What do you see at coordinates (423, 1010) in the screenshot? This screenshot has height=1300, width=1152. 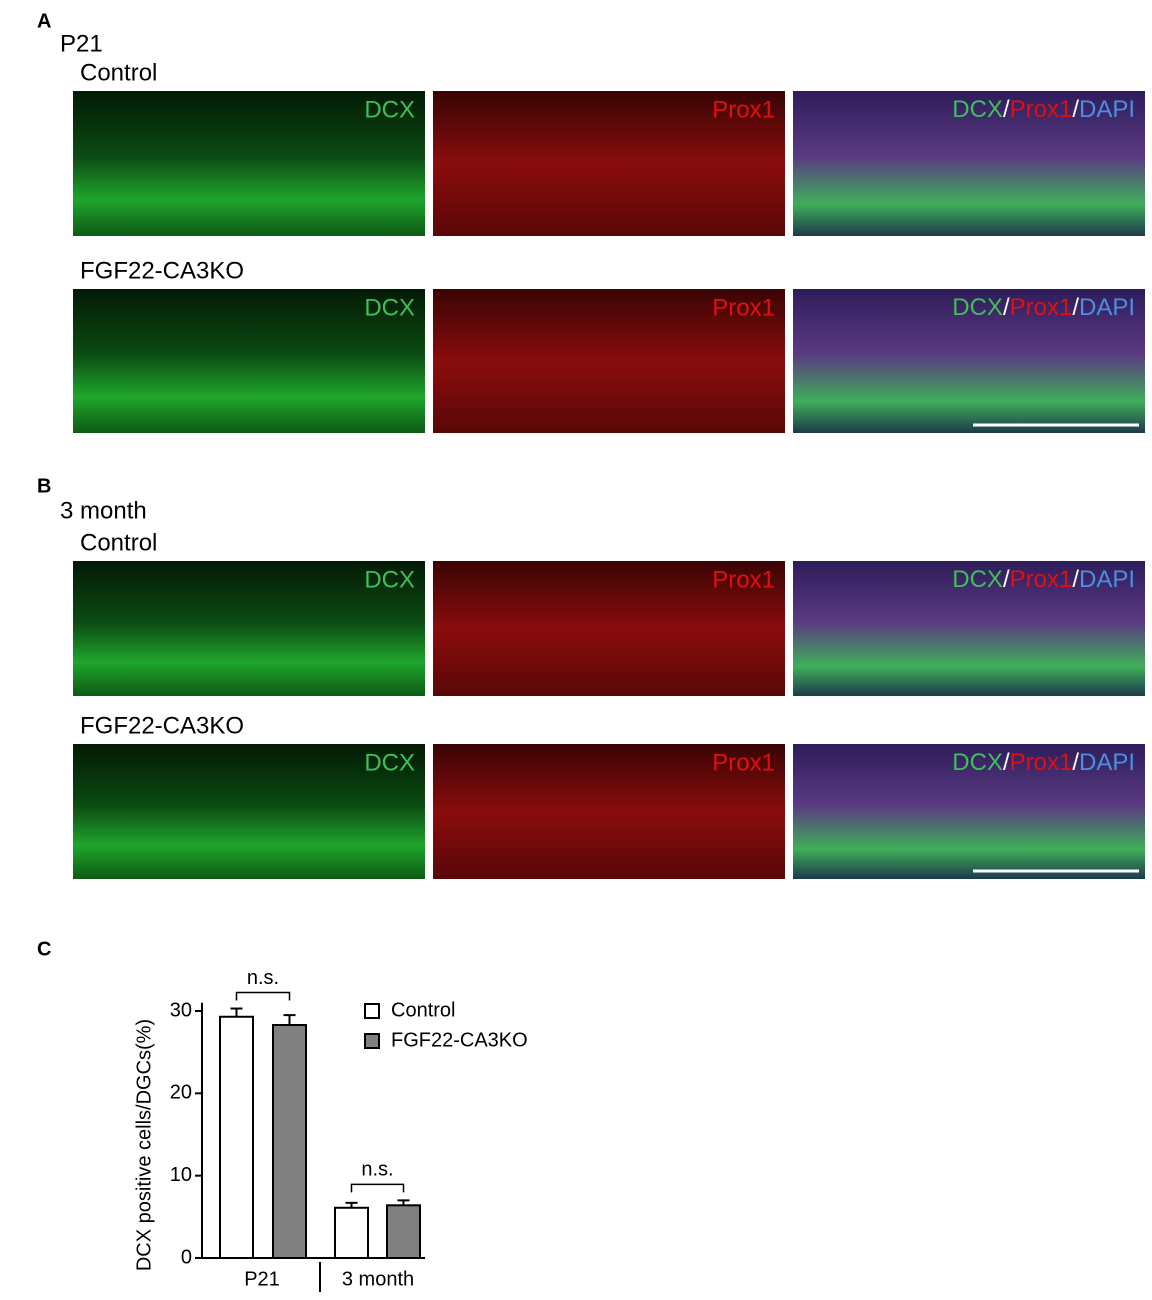 I see `legend-label: Control` at bounding box center [423, 1010].